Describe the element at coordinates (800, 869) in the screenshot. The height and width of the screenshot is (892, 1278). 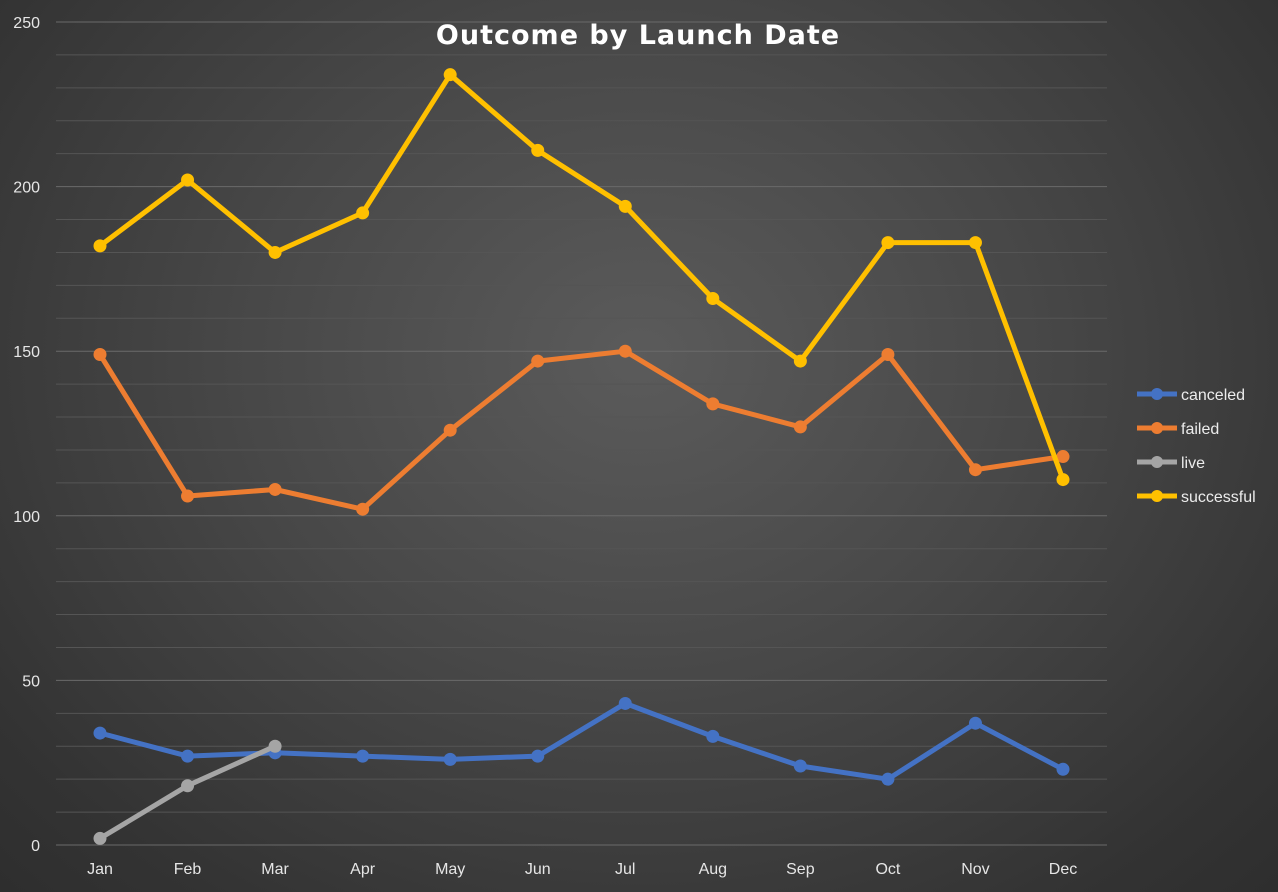
I see `x-tick-label: Sep` at that location.